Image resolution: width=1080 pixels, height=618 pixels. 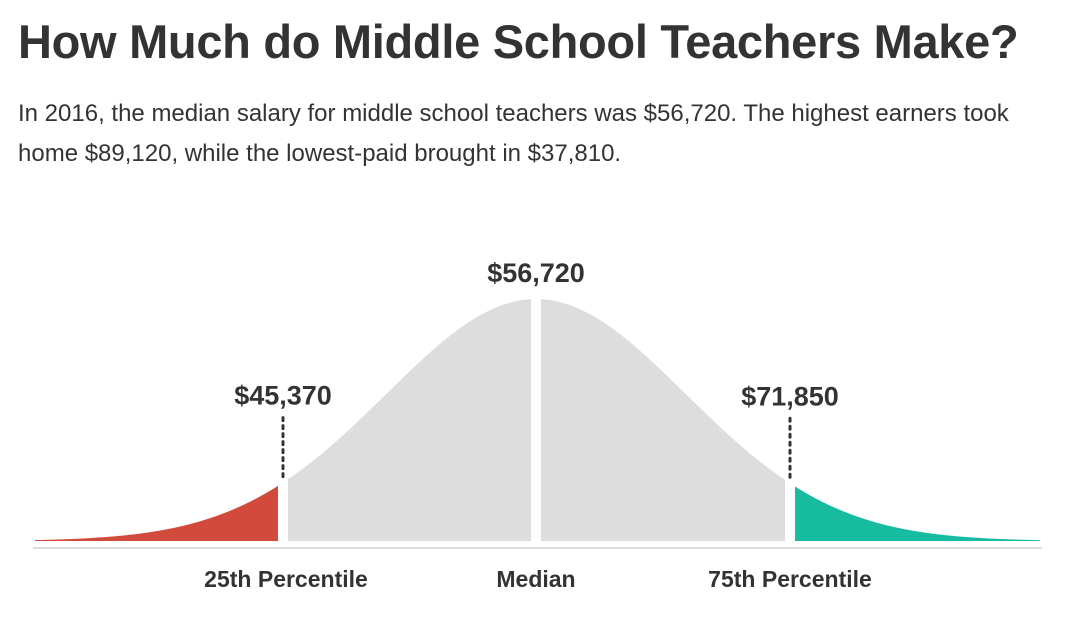 I want to click on upper-tail-region, so click(x=917, y=513).